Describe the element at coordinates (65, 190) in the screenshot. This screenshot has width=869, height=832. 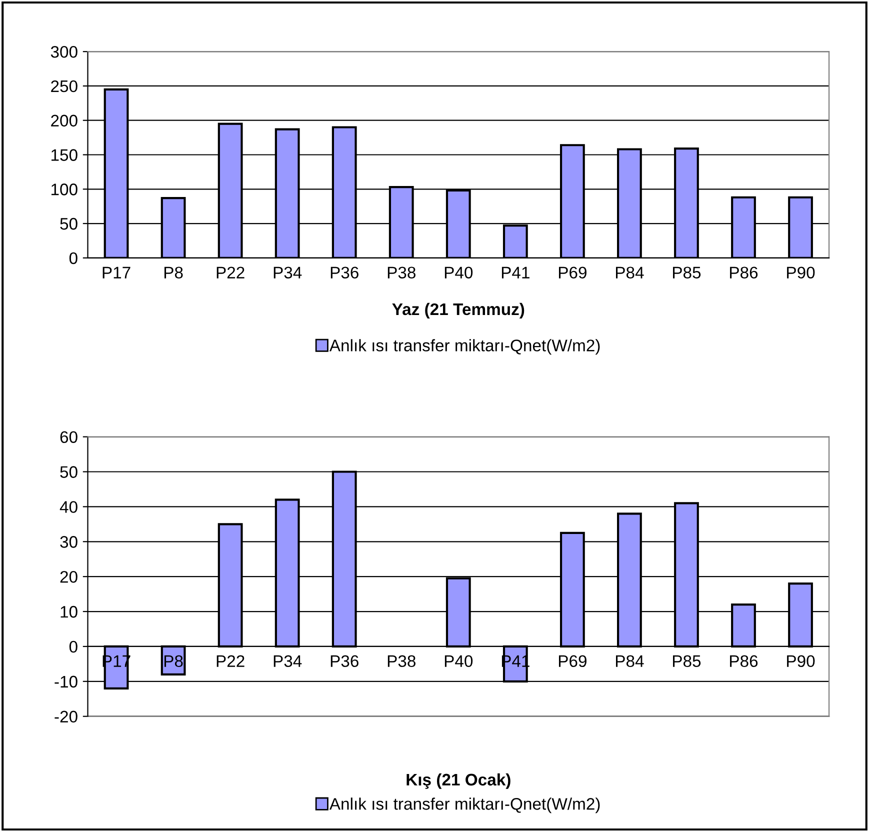
I see `y-tick-label: 100` at that location.